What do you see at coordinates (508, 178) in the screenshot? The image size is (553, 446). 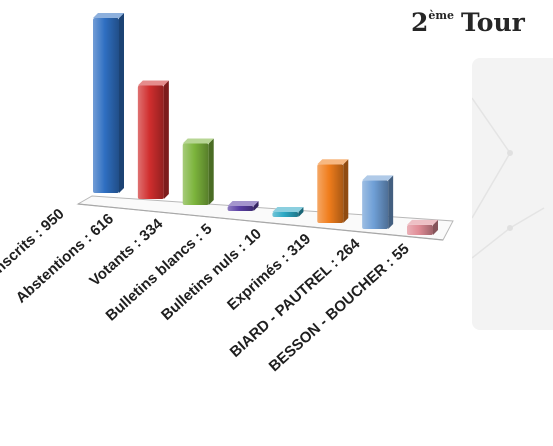 I see `network-pattern-icon` at bounding box center [508, 178].